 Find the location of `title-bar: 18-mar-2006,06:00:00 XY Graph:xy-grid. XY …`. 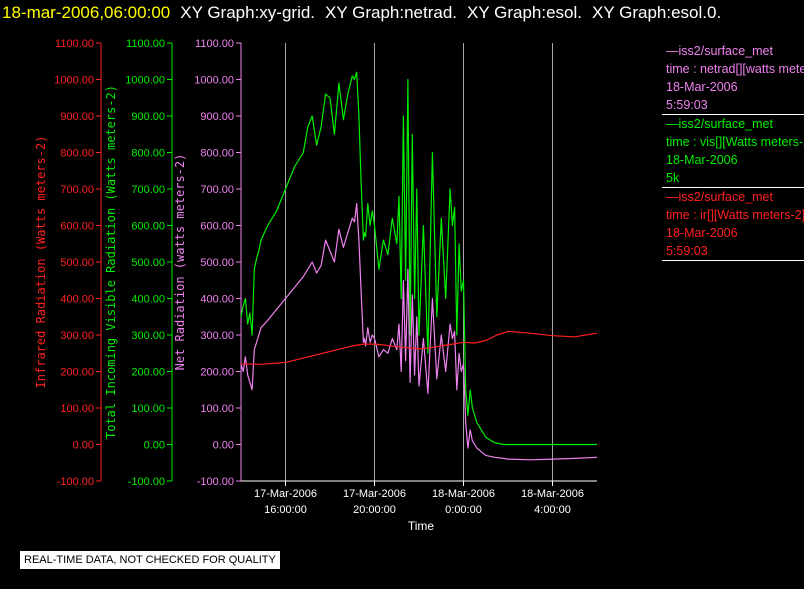

title-bar: 18-mar-2006,06:00:00 XY Graph:xy-grid. XY … is located at coordinates (402, 14).